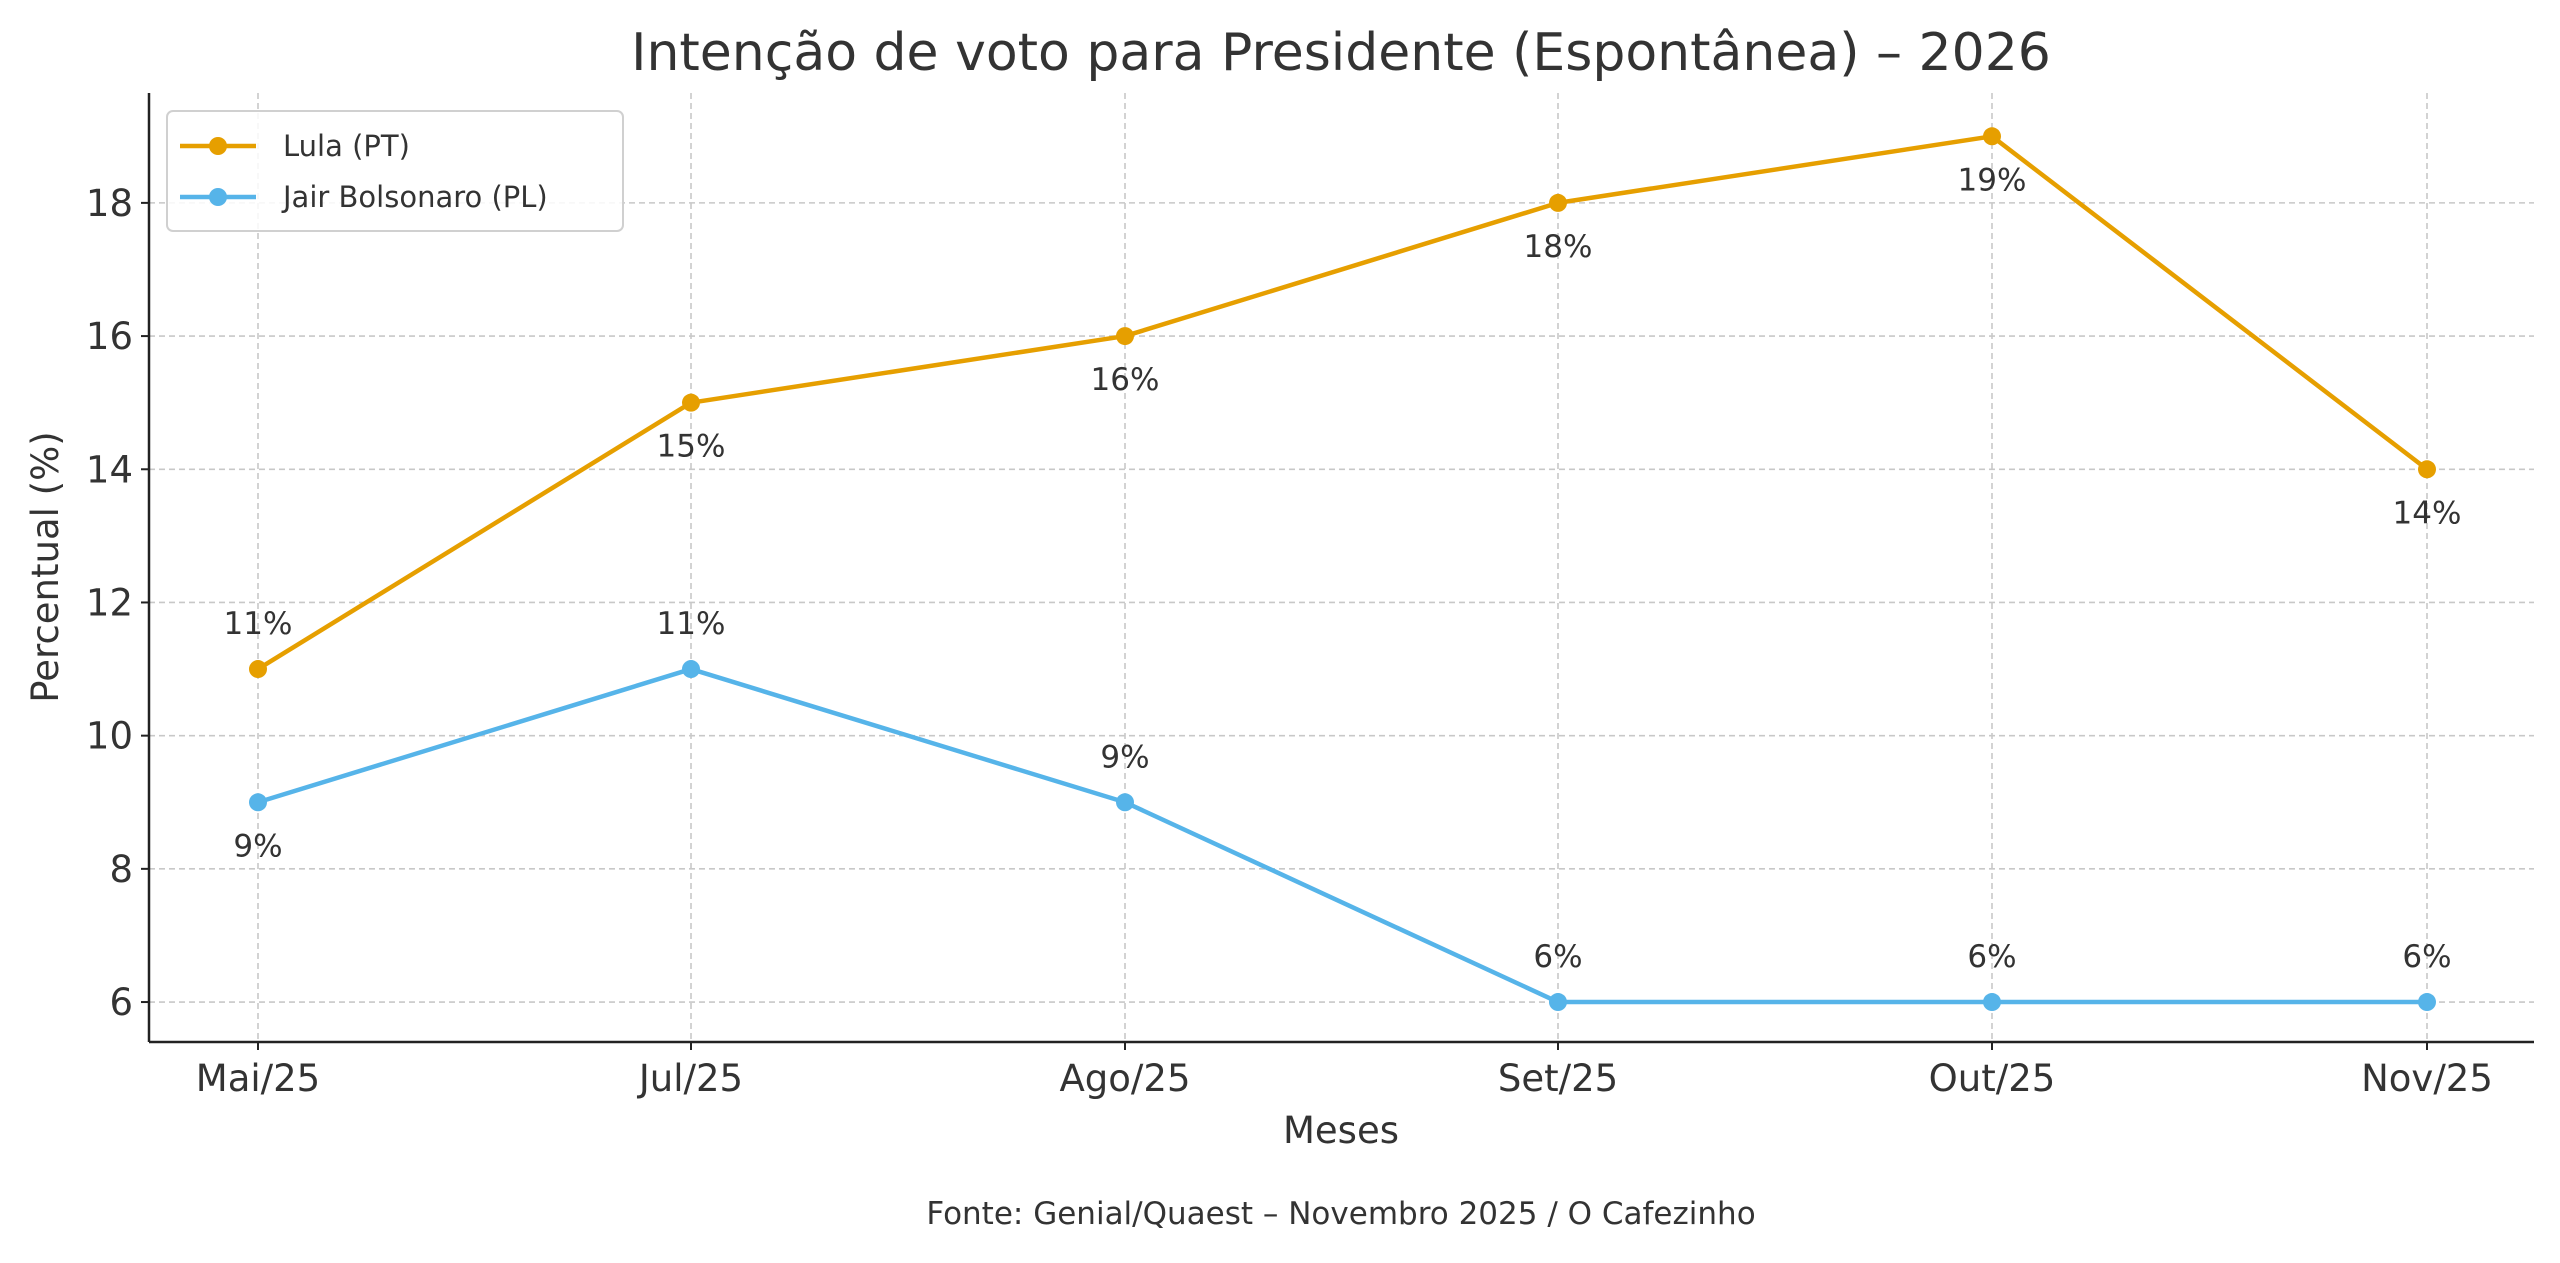  Describe the element at coordinates (45, 566) in the screenshot. I see `y-axis-label: Percentual (%)` at that location.